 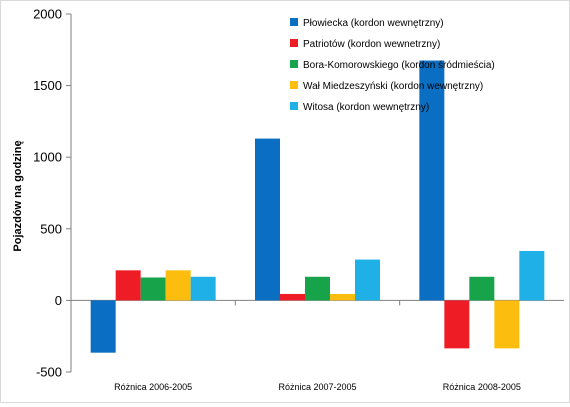 What do you see at coordinates (371, 44) in the screenshot?
I see `legend-label: Patriotów (kordon wewnetrzny)` at bounding box center [371, 44].